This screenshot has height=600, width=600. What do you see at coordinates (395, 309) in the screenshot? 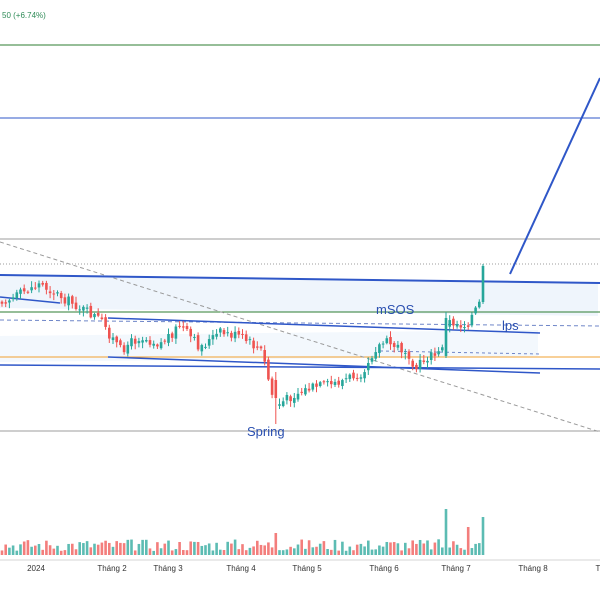
I see `annotation-msos: mSOS` at bounding box center [395, 309].